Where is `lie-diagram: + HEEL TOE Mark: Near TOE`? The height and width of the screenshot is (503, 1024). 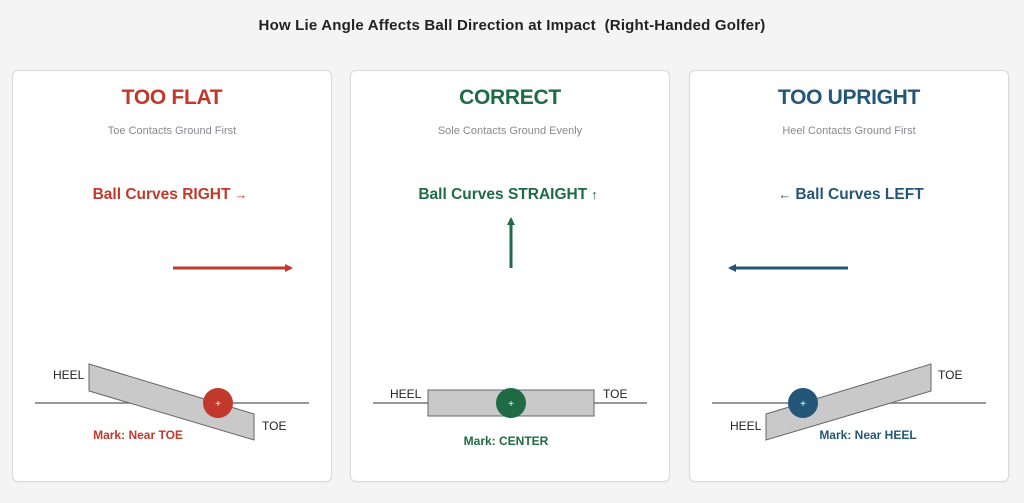
lie-diagram: + HEEL TOE Mark: Near TOE is located at coordinates (172, 353).